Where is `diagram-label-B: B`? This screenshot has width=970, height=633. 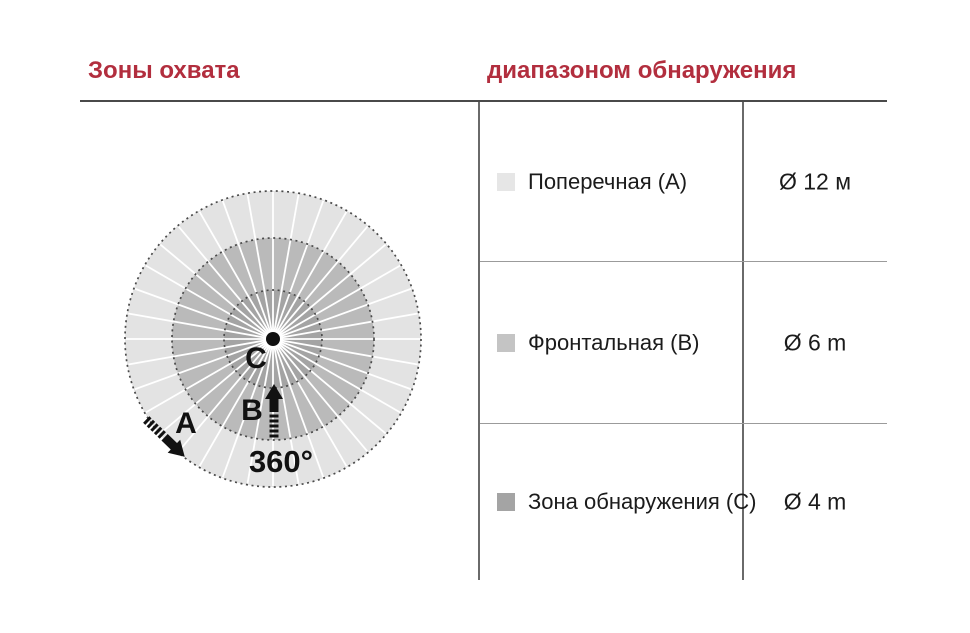
diagram-label-B: B is located at coordinates (252, 410).